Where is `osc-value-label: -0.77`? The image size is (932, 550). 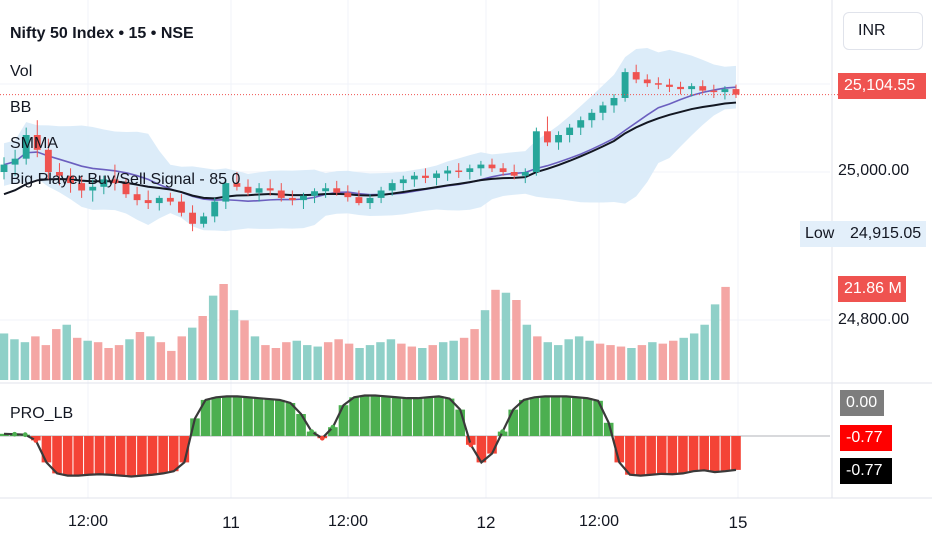 osc-value-label: -0.77 is located at coordinates (866, 438).